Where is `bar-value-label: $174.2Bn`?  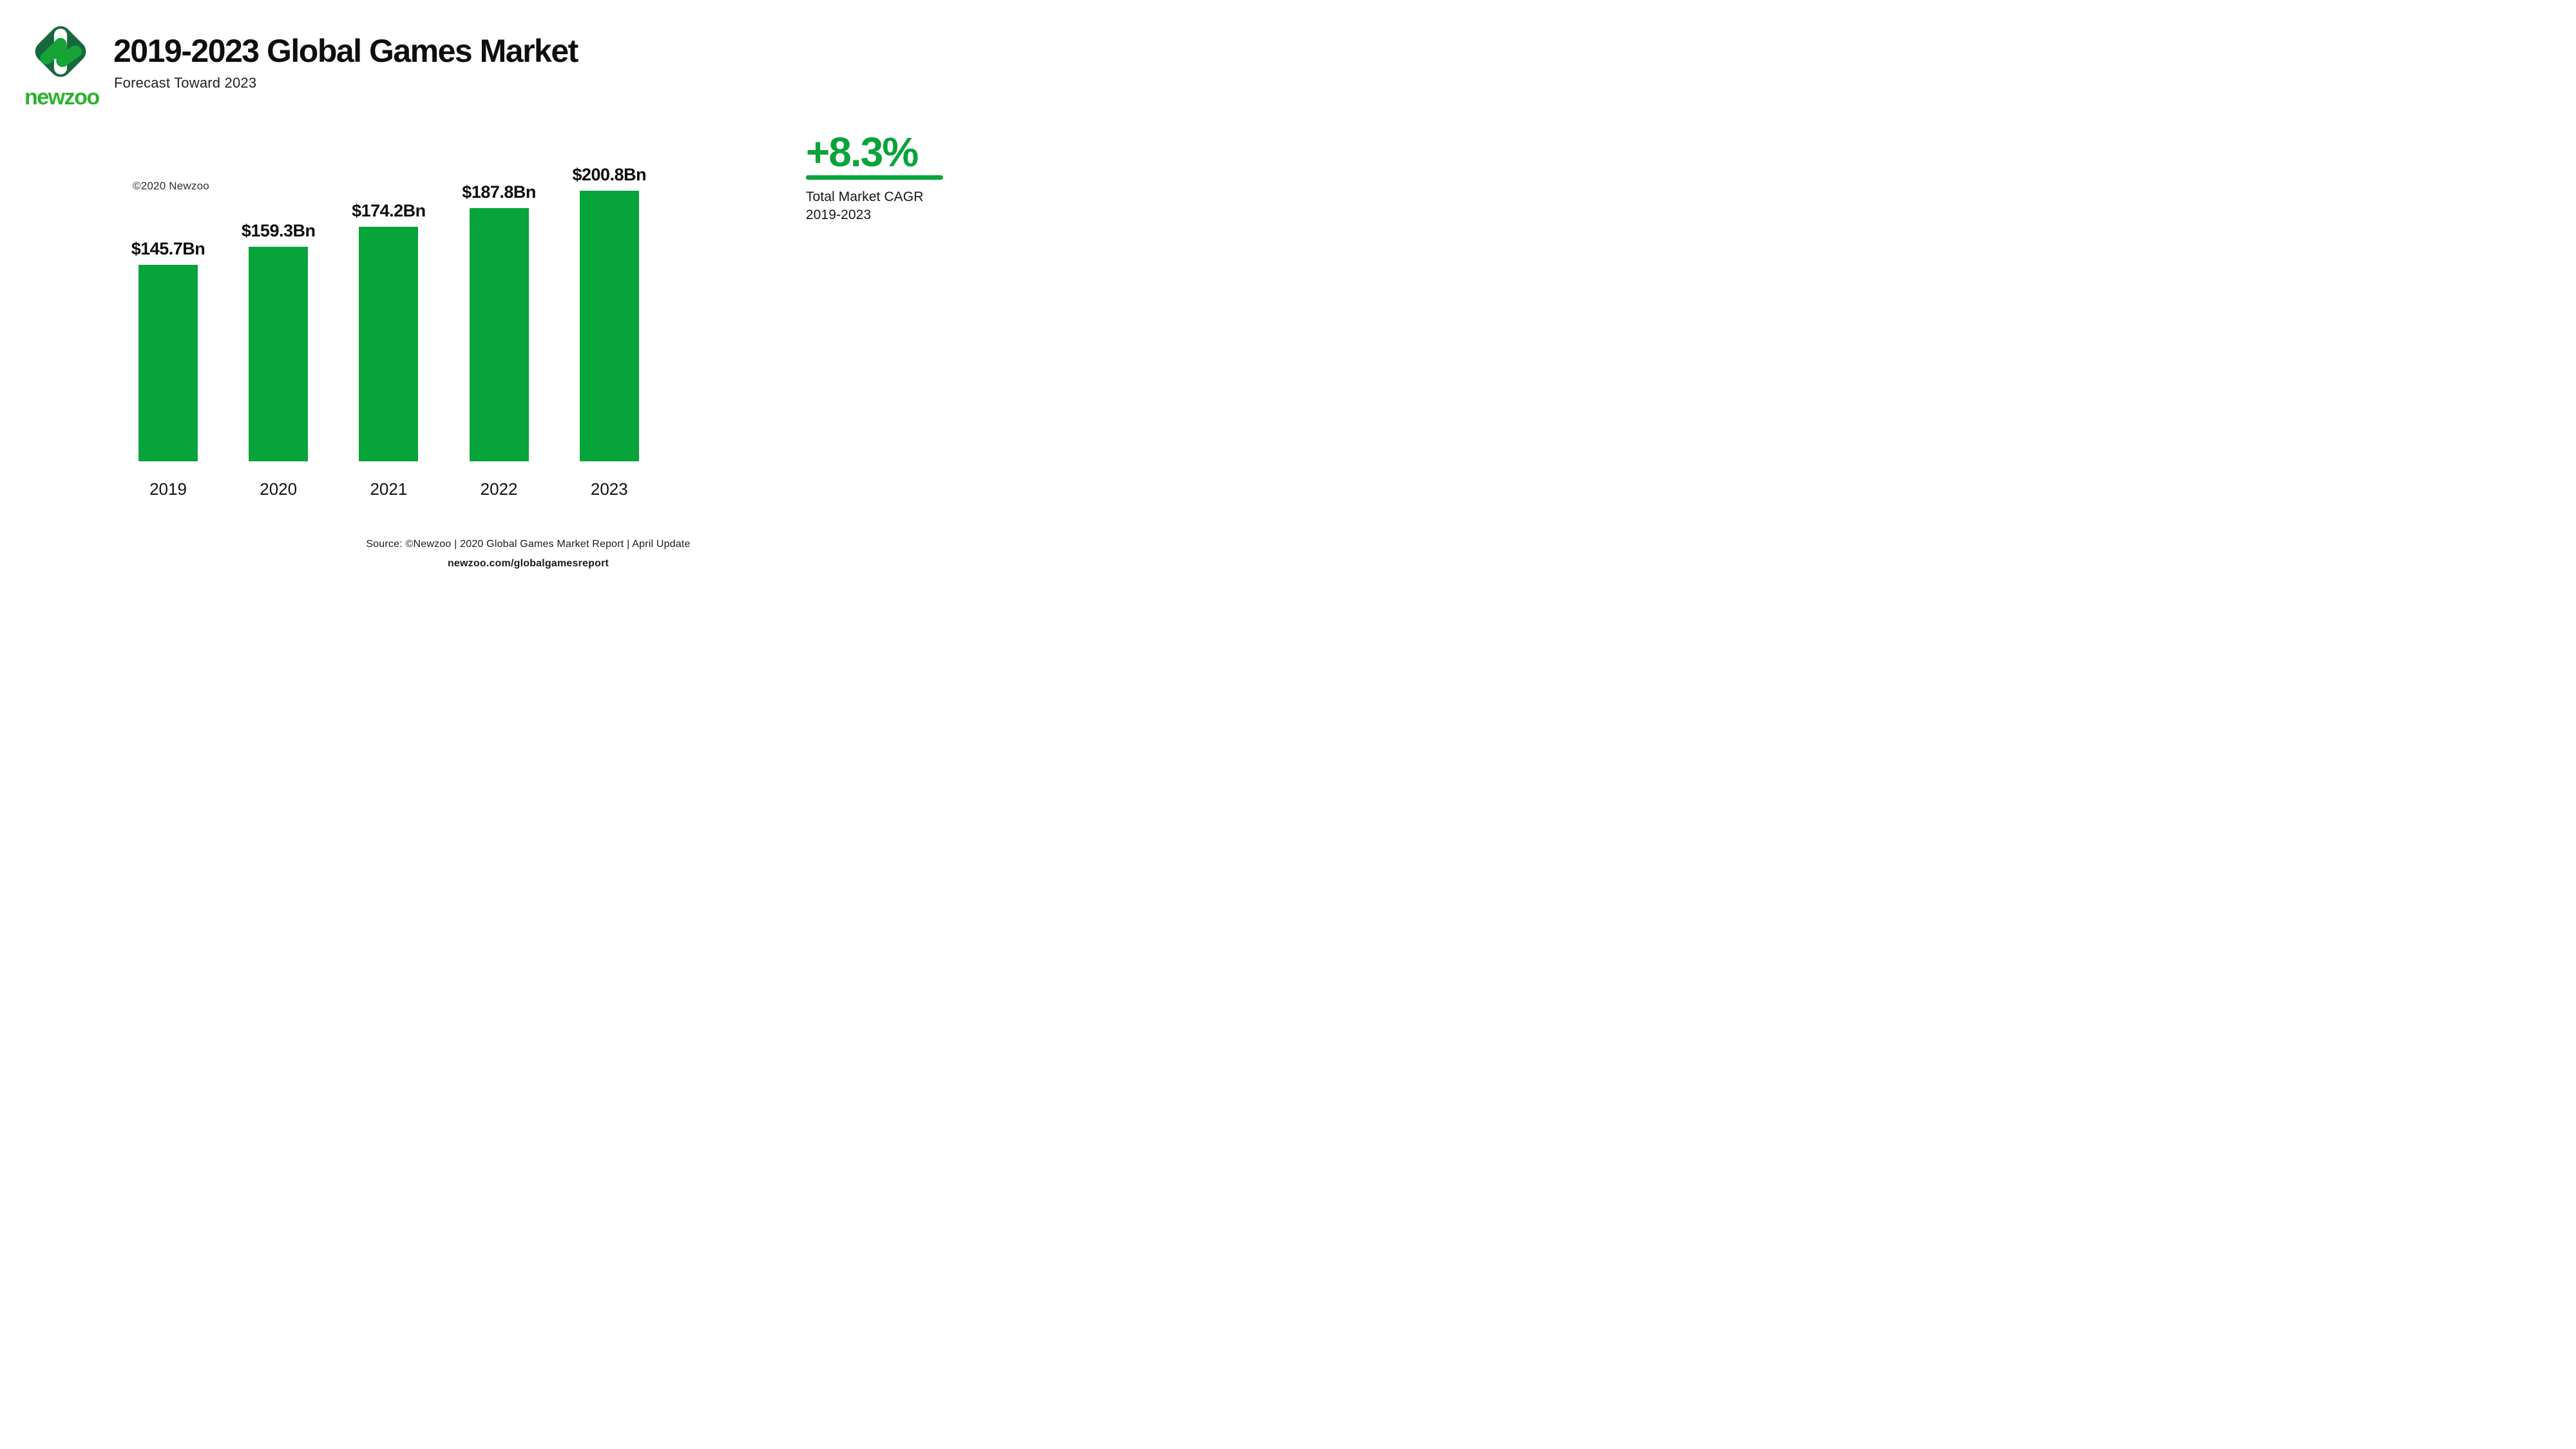
bar-value-label: $174.2Bn is located at coordinates (389, 210).